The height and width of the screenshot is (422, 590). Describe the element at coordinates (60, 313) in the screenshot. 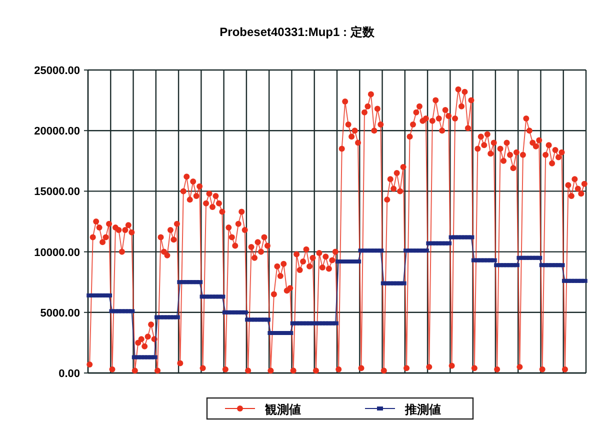

I see `y-tick-label: 5000.00` at that location.